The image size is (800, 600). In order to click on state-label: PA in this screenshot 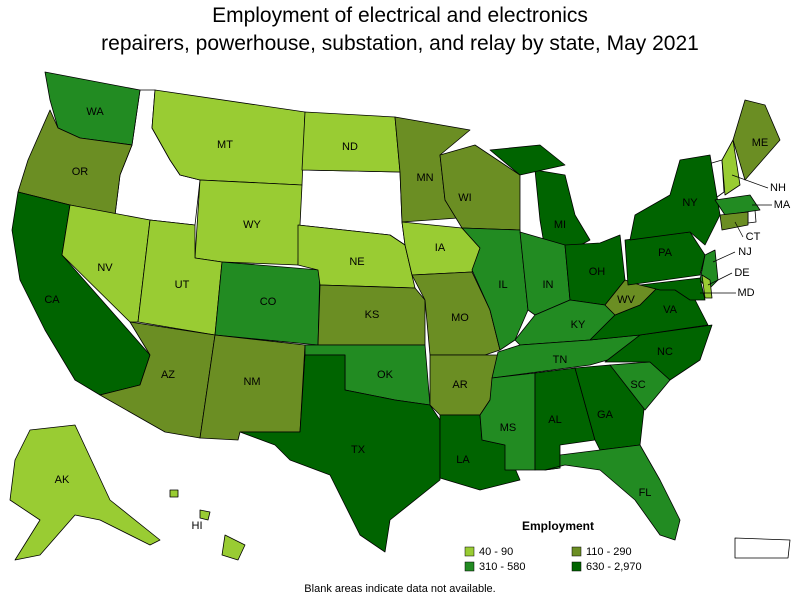, I will do `click(665, 253)`.